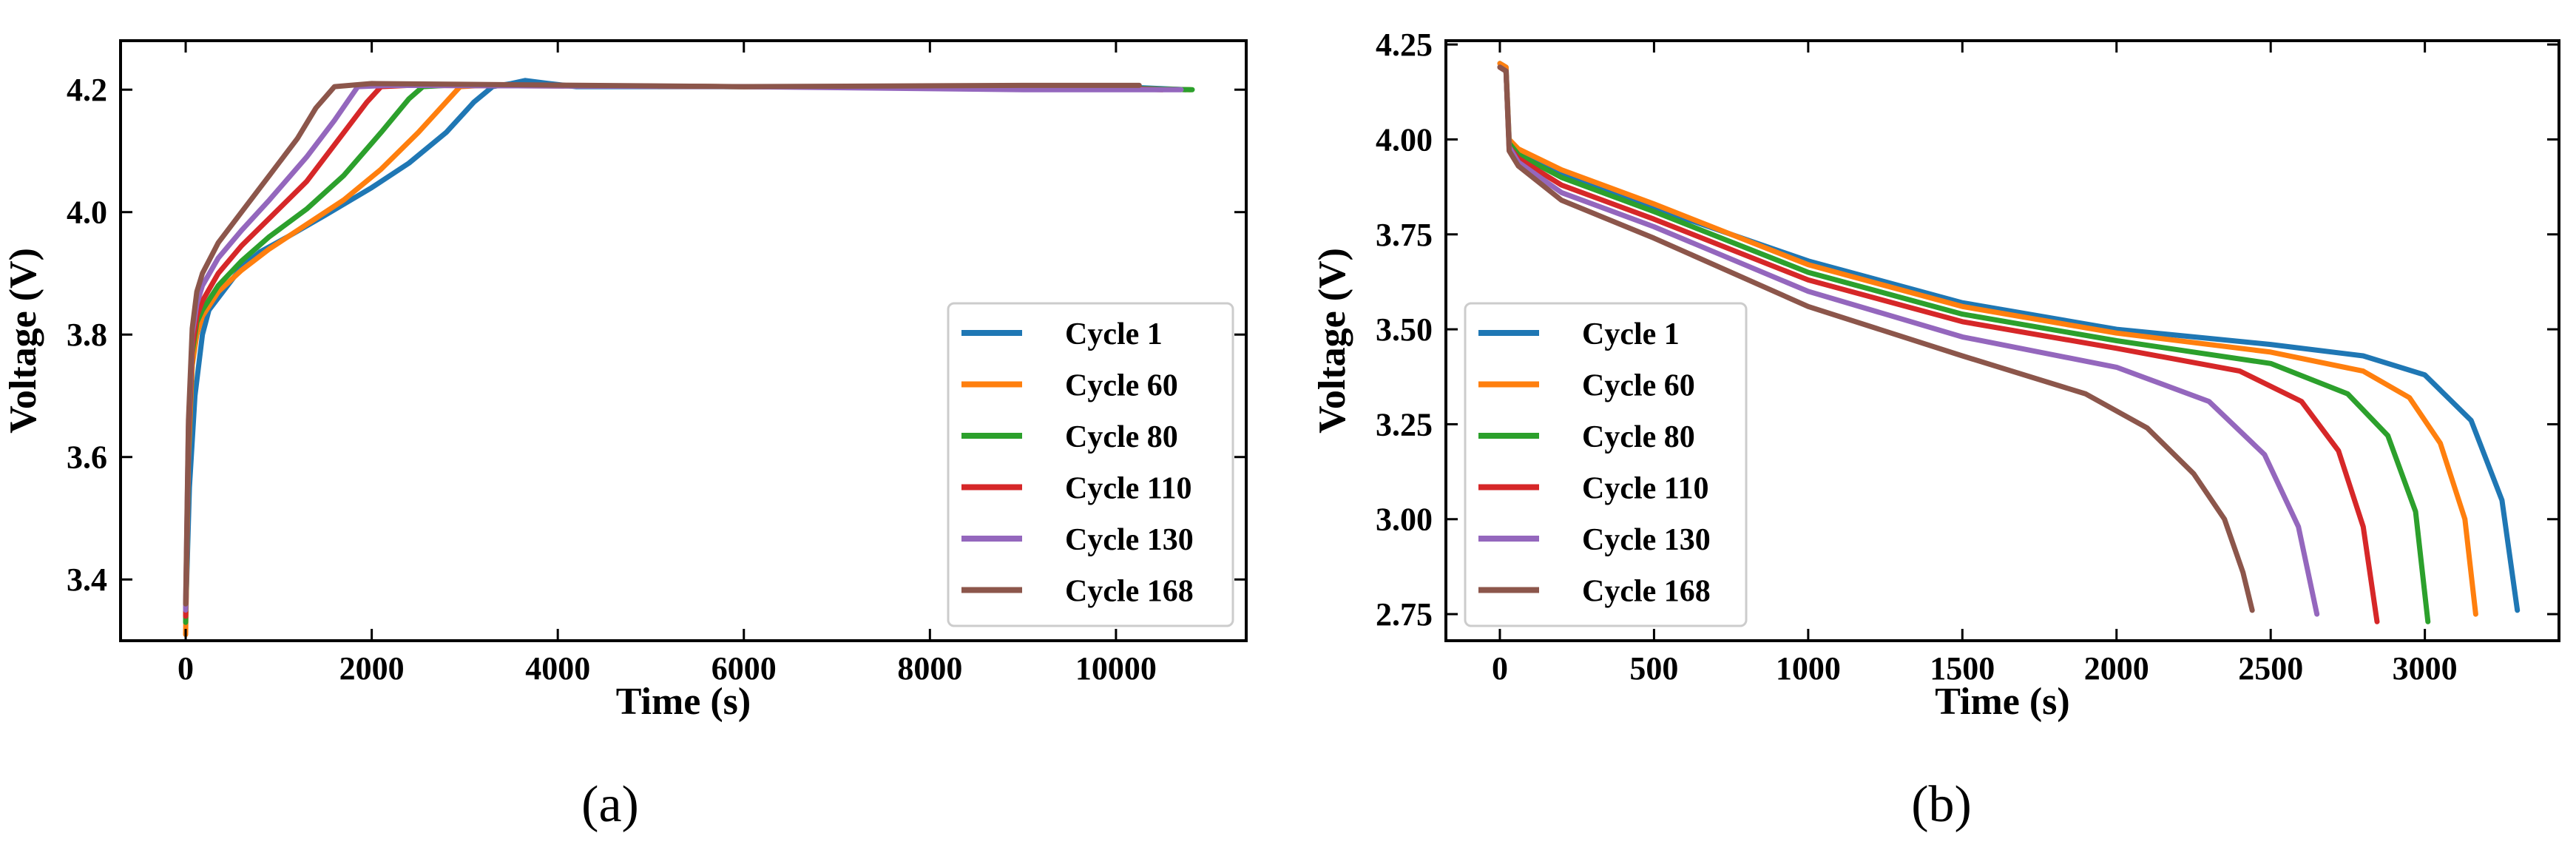  I want to click on y-tick-label: 4.00, so click(1404, 139).